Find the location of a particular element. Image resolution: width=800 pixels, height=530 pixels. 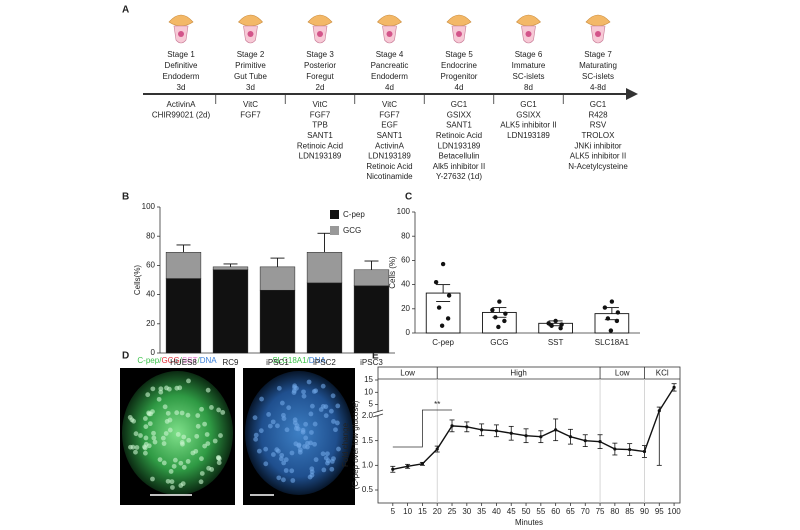

x-tick-label: 55 is located at coordinates (540, 511).